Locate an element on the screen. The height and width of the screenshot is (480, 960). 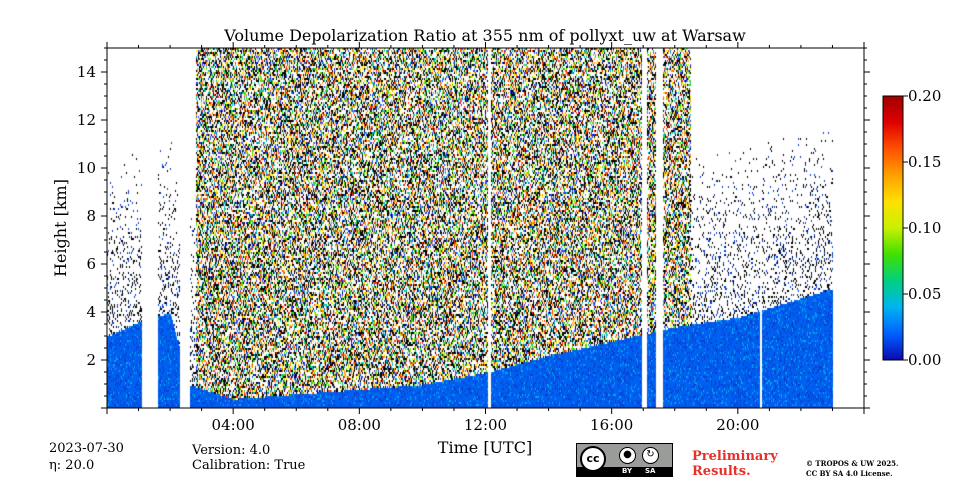
colorbar-tick-label: 0.10 is located at coordinates (924, 228).